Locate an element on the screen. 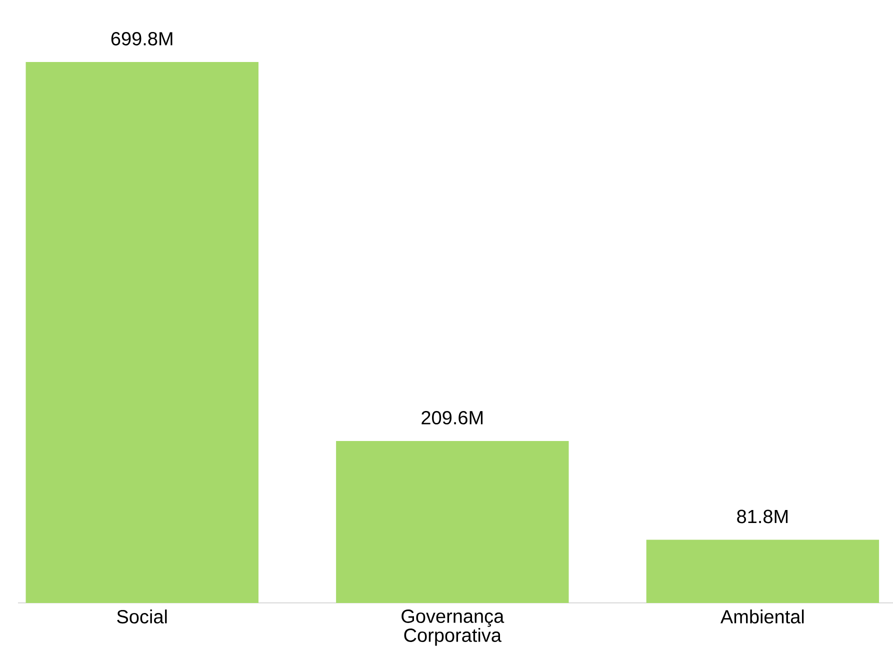 This screenshot has width=893, height=663. data-label: 699.8M is located at coordinates (141, 39).